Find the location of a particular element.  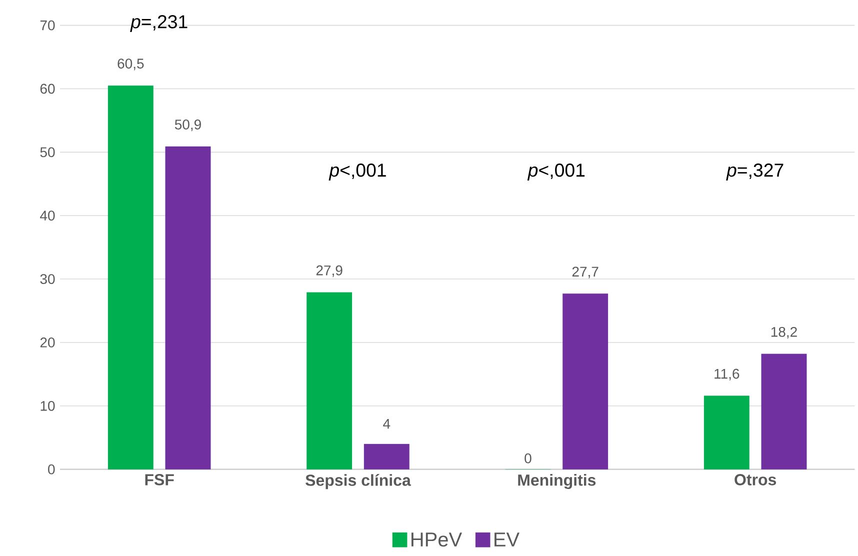

y-tick-label: 20 is located at coordinates (47, 343).